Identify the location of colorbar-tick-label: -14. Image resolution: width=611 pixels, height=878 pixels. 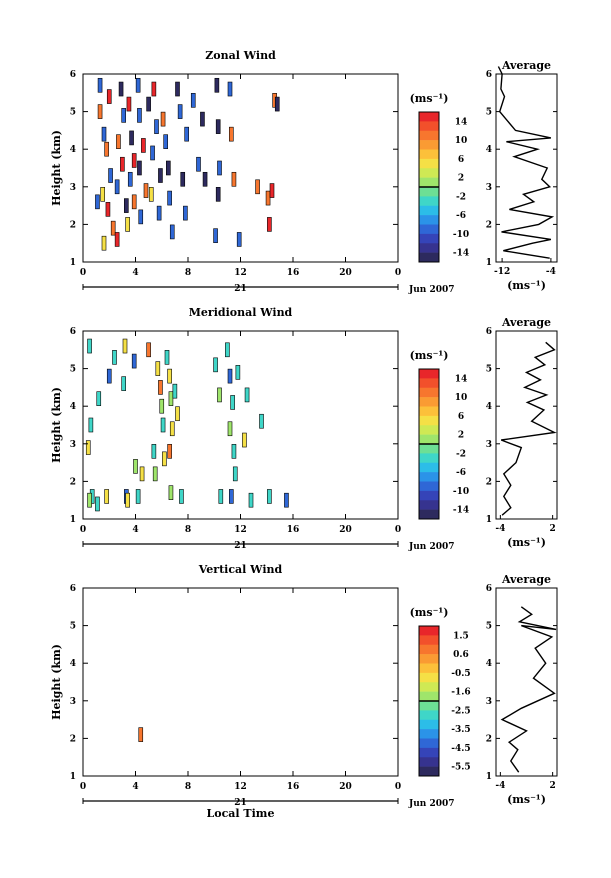
(461, 511).